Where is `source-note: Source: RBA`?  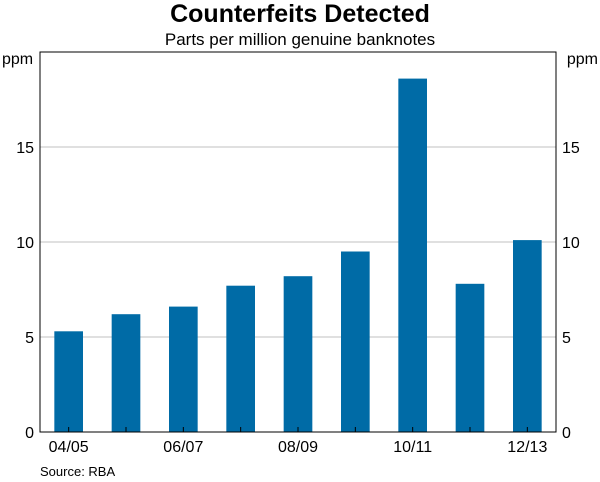 source-note: Source: RBA is located at coordinates (78, 471).